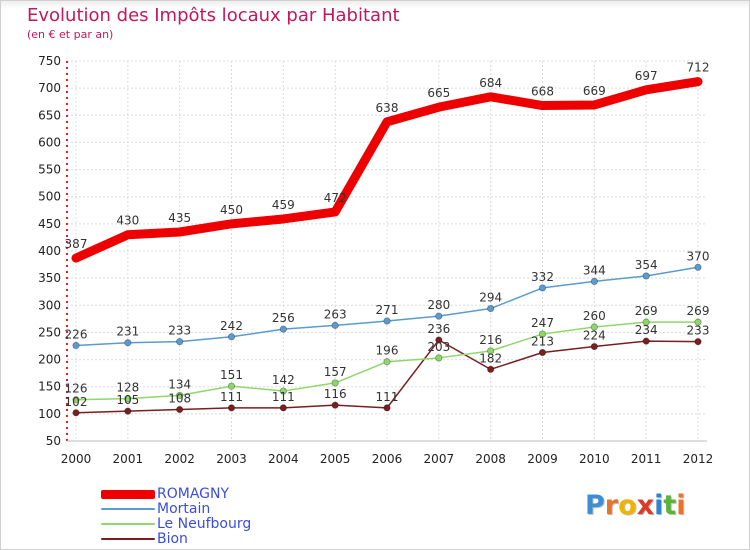 This screenshot has width=750, height=550. What do you see at coordinates (698, 68) in the screenshot?
I see `data-label-romagny: 712` at bounding box center [698, 68].